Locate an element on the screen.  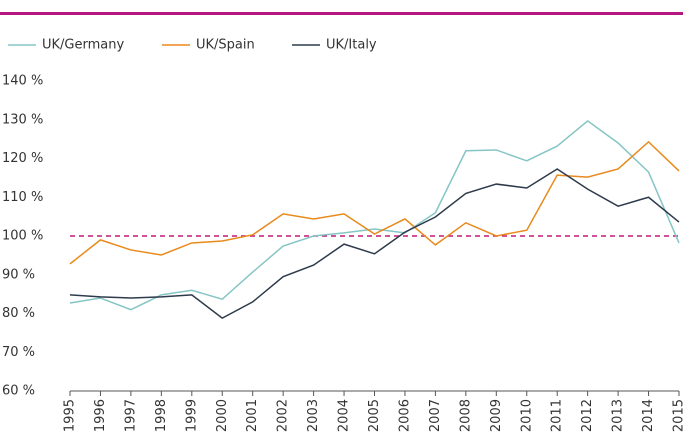
legend-label: UK/Germany is located at coordinates (83, 45).